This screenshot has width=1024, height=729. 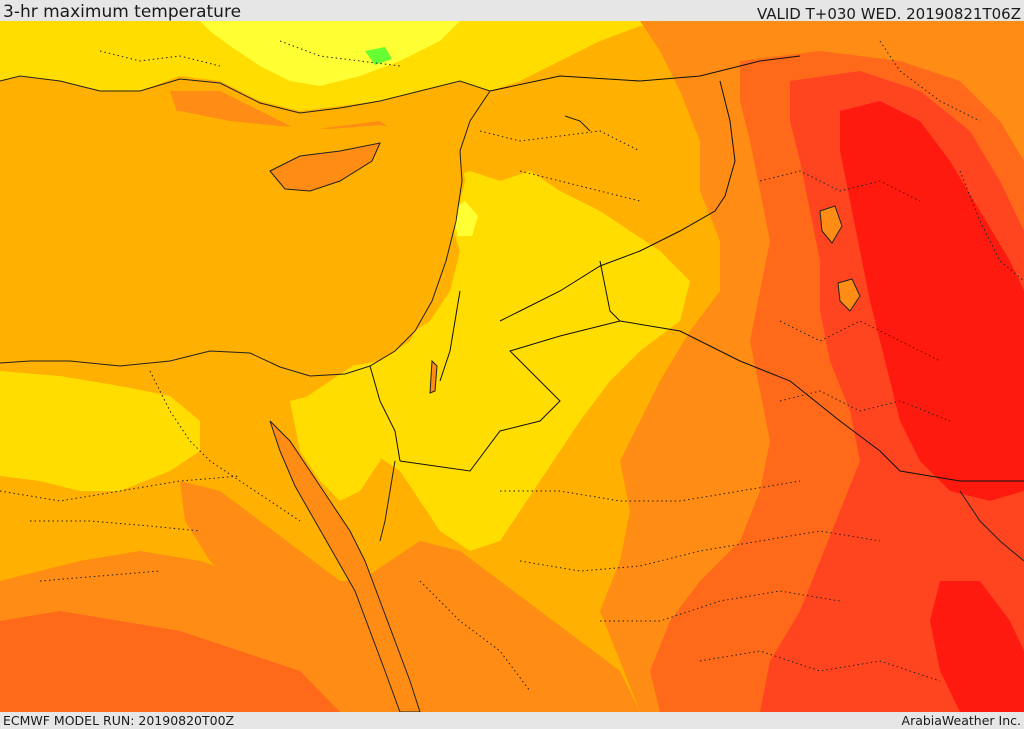 What do you see at coordinates (465, 218) in the screenshot?
I see `field-light-yellow-lebanon` at bounding box center [465, 218].